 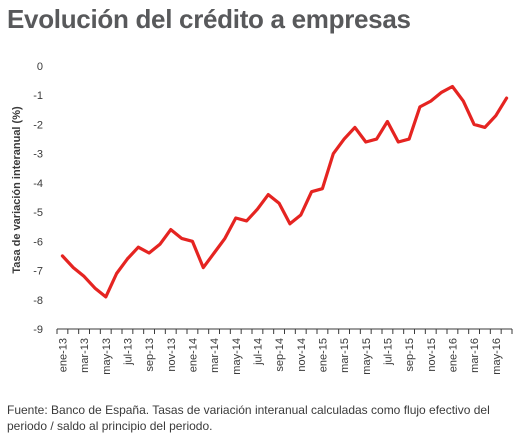 I want to click on x-tick-label: nov-13, so click(x=172, y=355).